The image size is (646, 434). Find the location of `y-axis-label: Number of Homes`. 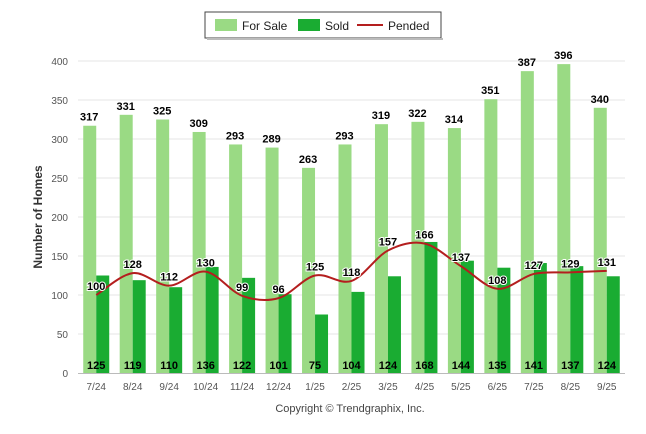

y-axis-label: Number of Homes is located at coordinates (38, 217).